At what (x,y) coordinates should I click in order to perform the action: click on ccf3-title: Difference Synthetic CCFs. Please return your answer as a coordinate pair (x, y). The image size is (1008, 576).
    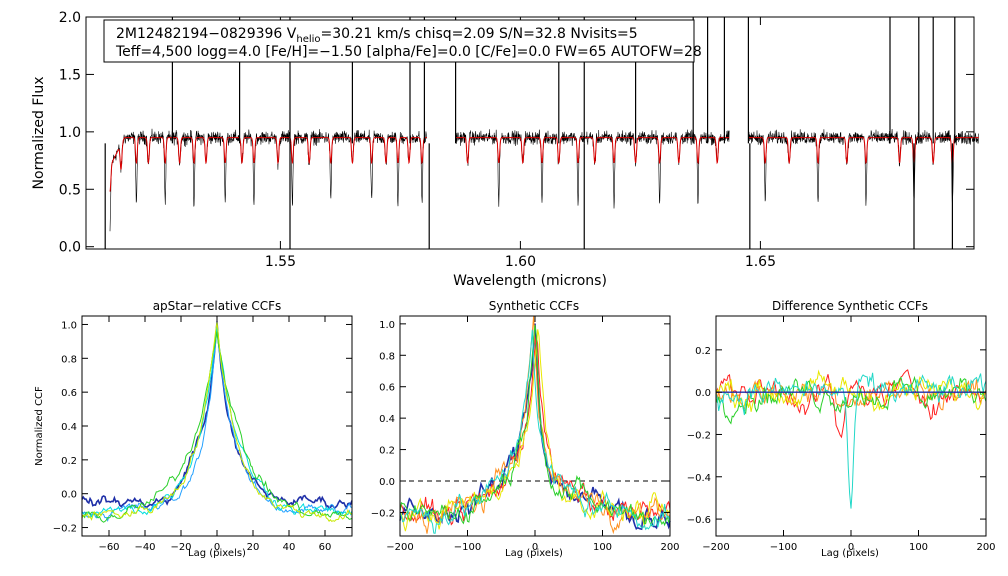
    Looking at the image, I should click on (850, 306).